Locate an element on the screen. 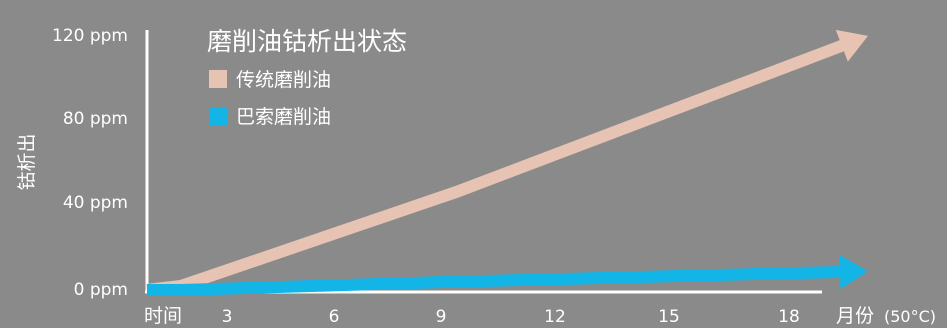 Image resolution: width=947 pixels, height=328 pixels. x-tick-labels: 3 6 9 12 15 18 is located at coordinates (511, 317).